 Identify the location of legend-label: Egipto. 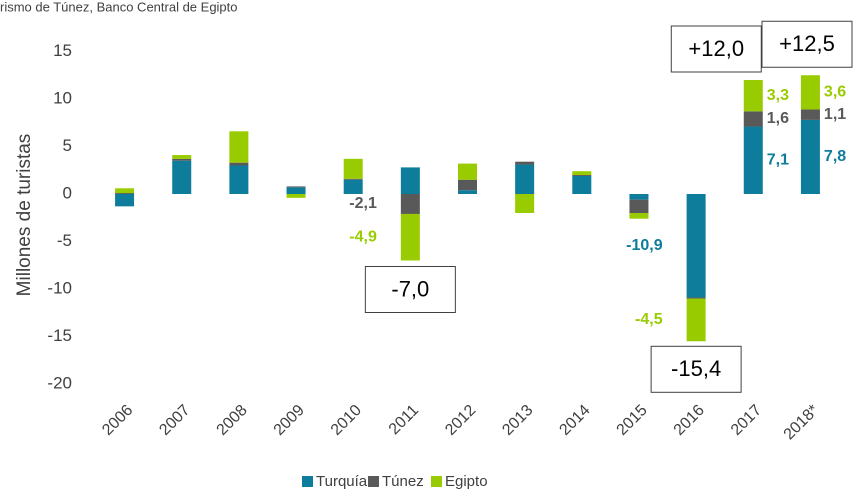
(466, 481).